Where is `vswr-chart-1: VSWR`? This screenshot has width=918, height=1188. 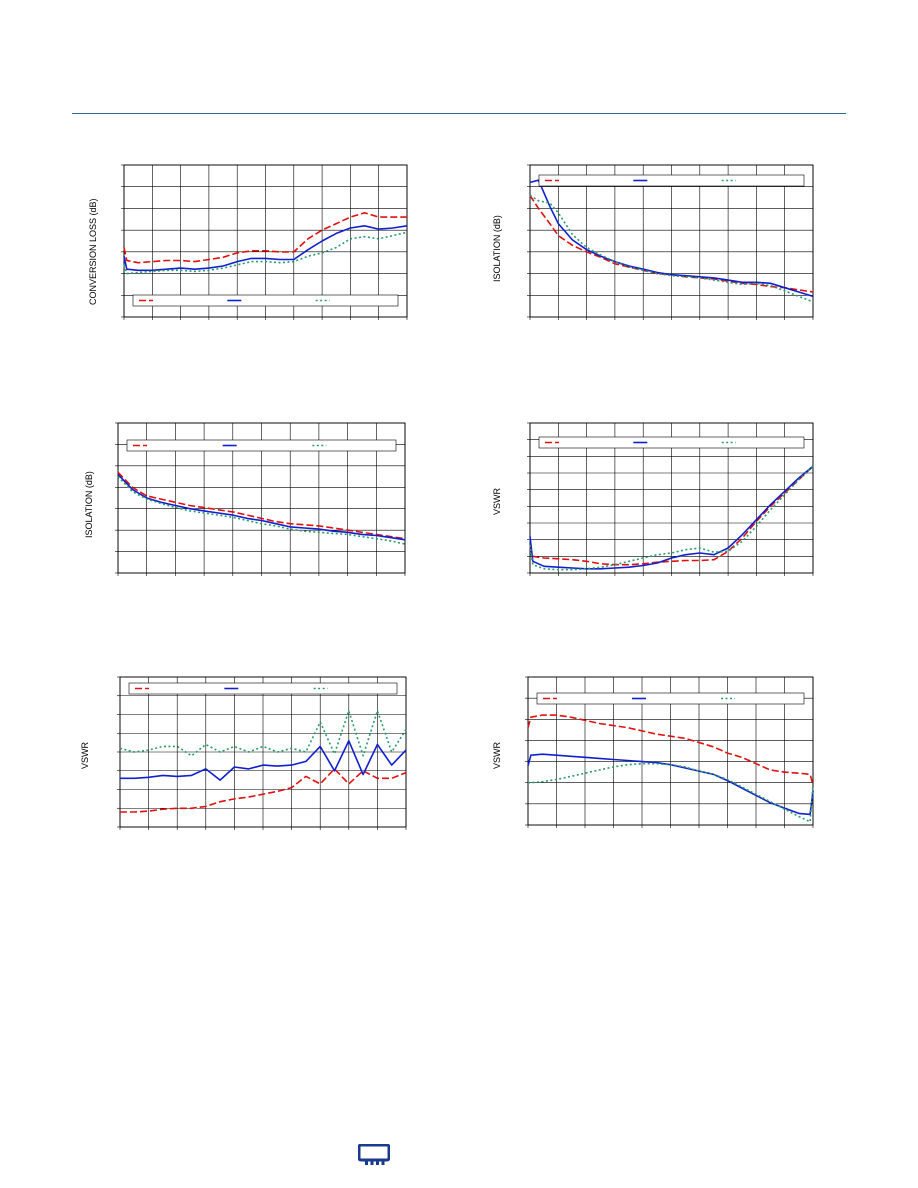
vswr-chart-1: VSWR is located at coordinates (658, 503).